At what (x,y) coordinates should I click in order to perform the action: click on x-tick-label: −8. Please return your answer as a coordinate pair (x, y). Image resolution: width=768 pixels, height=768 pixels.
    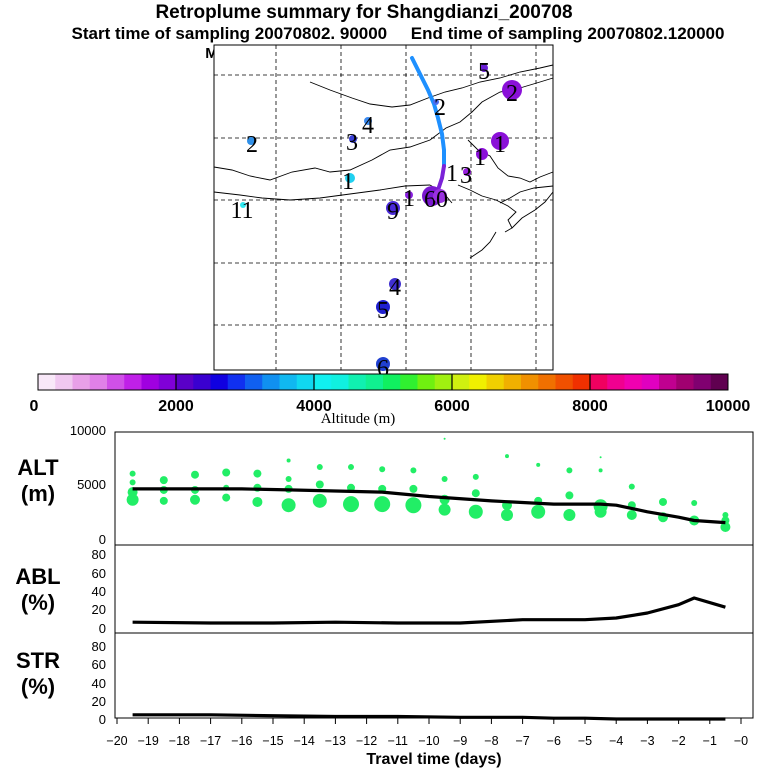
    Looking at the image, I should click on (491, 741).